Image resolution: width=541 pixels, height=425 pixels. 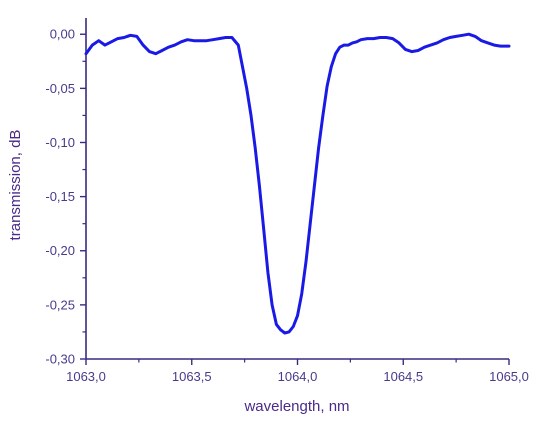 What do you see at coordinates (192, 376) in the screenshot?
I see `x-tick-label: 1063,5` at bounding box center [192, 376].